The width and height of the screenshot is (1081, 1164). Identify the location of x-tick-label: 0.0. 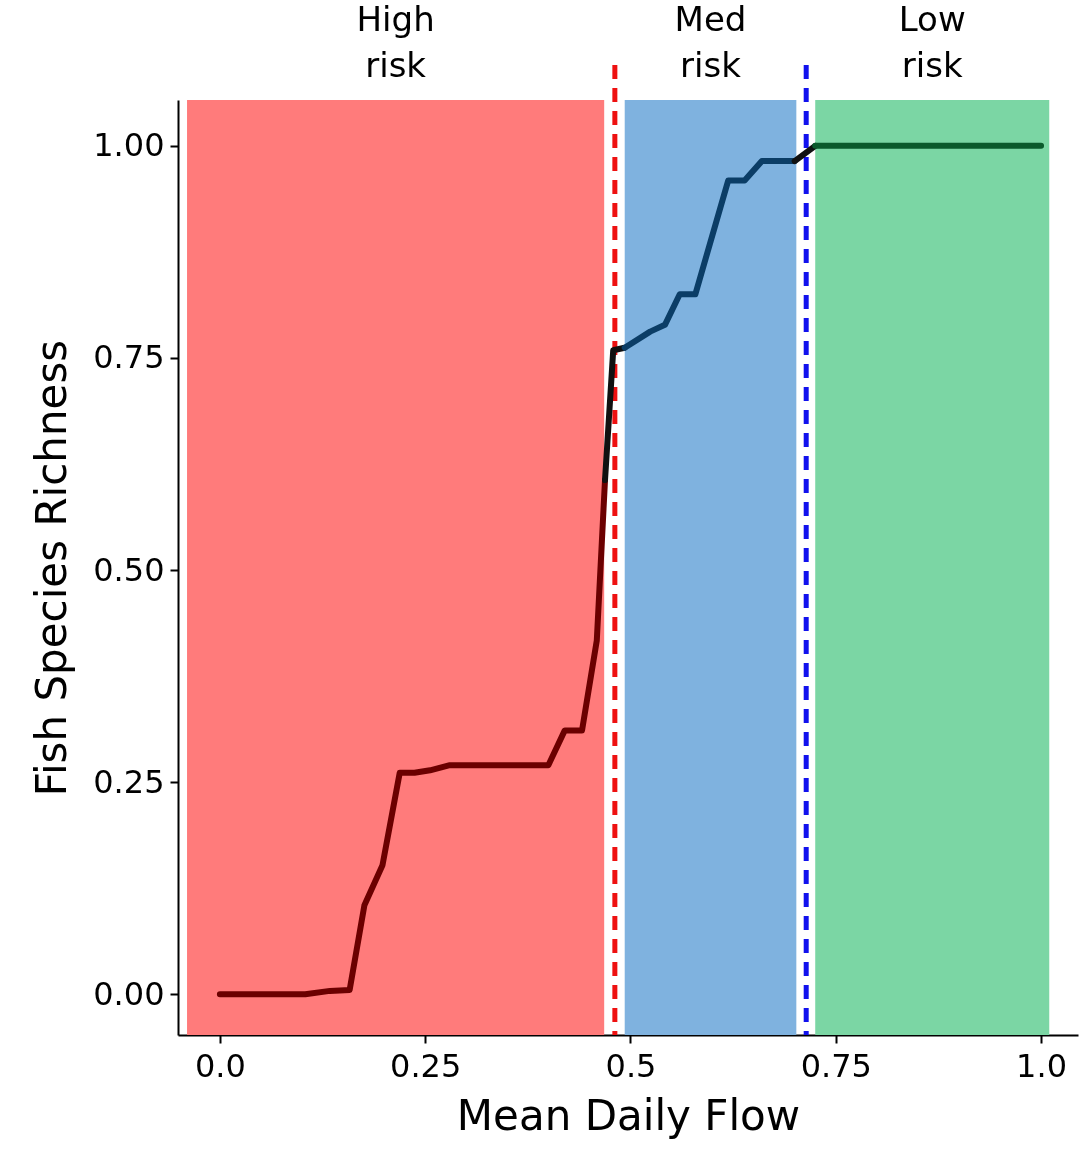
(220, 1065).